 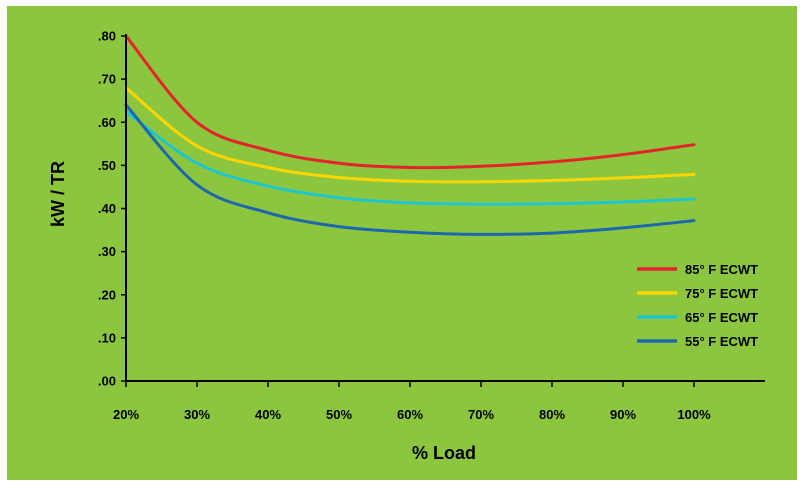 What do you see at coordinates (107, 122) in the screenshot?
I see `y-tick-label: .60` at bounding box center [107, 122].